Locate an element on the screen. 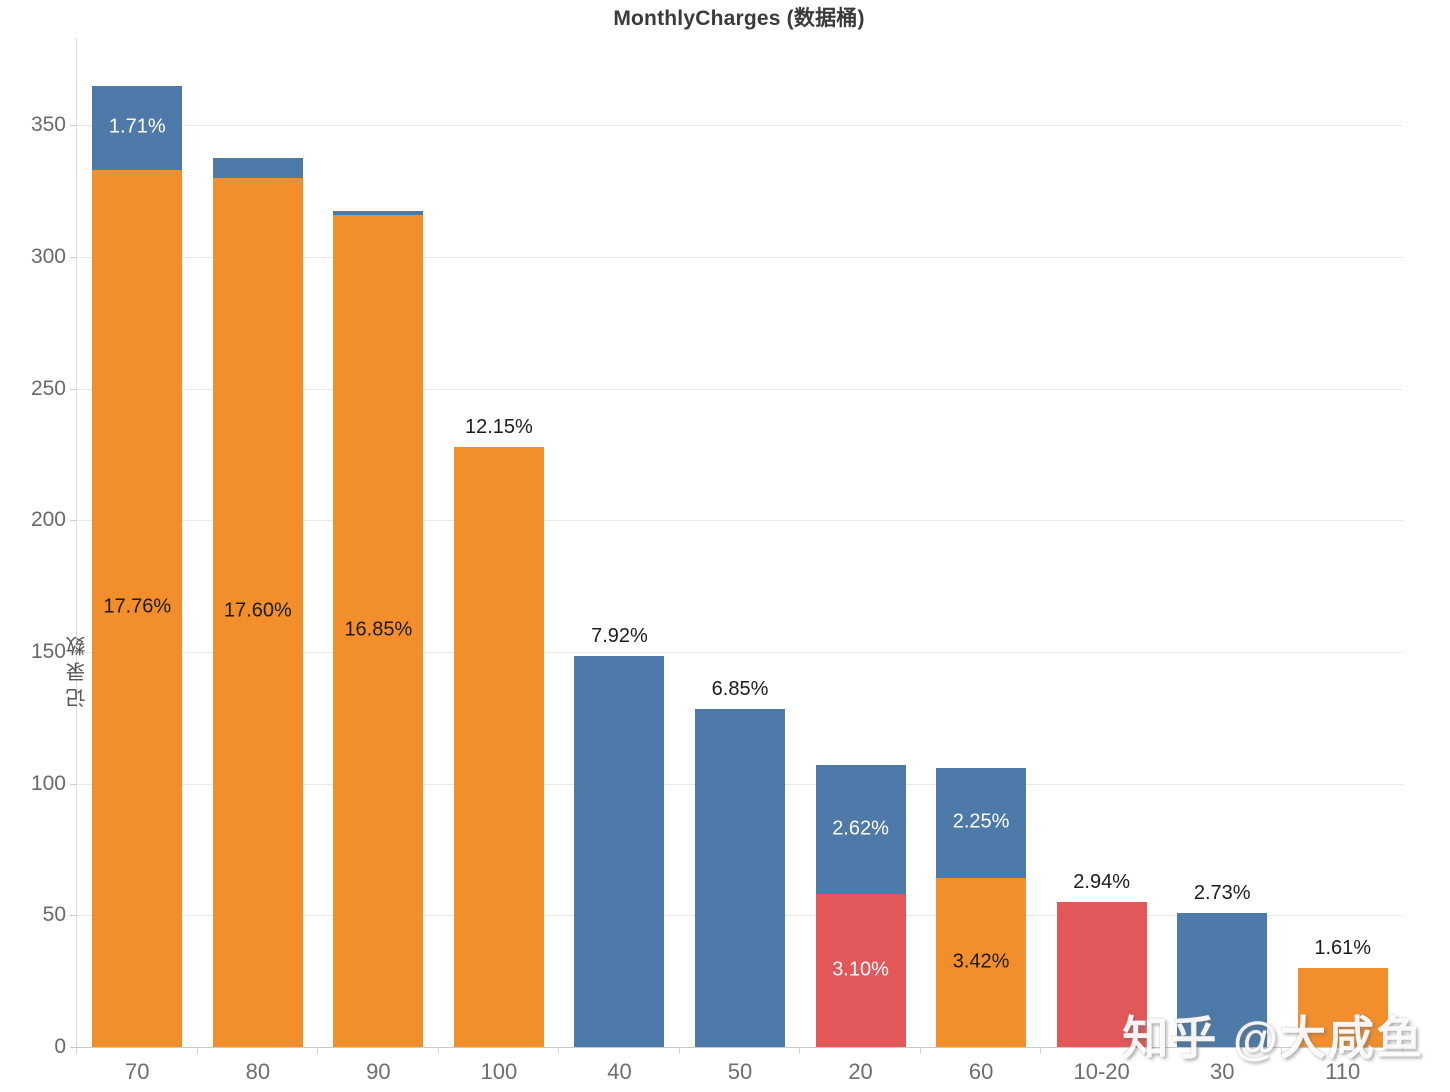  x-tick-label-10-20: 10-20 is located at coordinates (1101, 1071).